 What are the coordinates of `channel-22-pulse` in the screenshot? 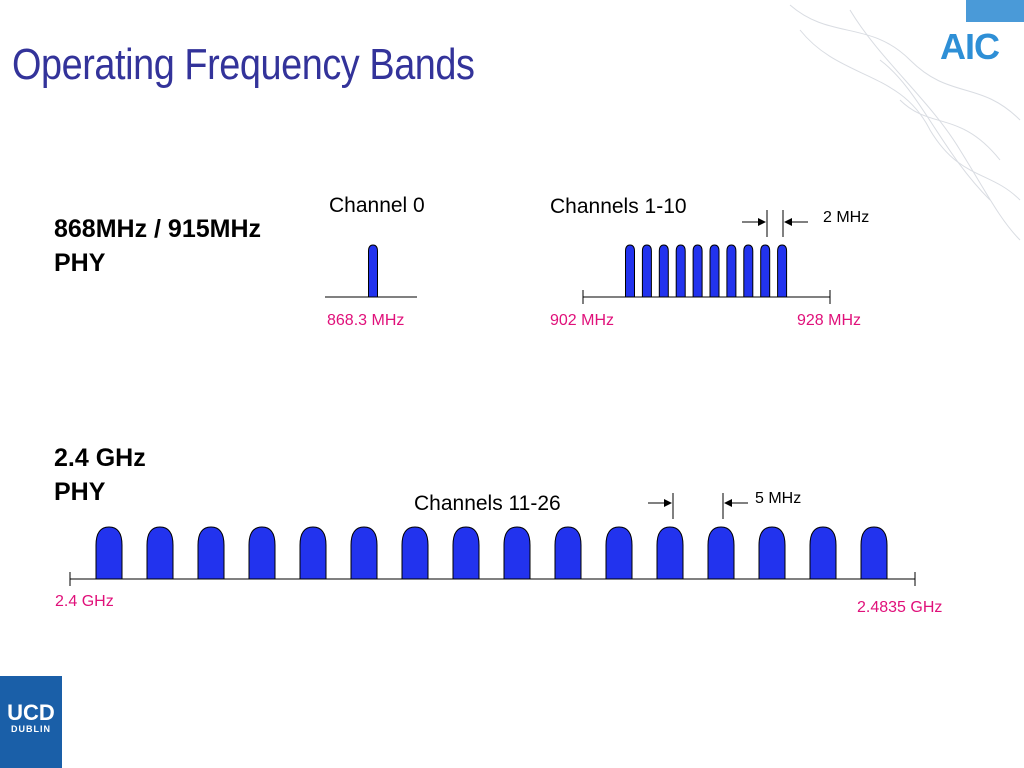 It's located at (670, 553).